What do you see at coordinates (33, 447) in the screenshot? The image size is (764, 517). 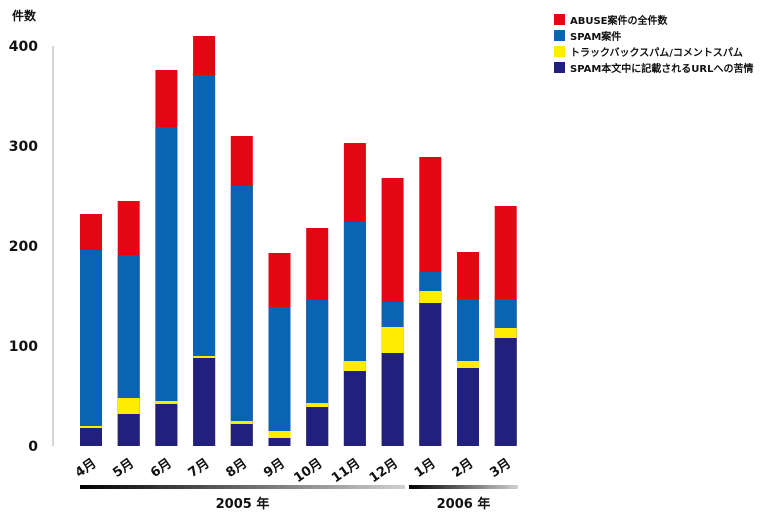 I see `y-tick-label: 0` at bounding box center [33, 447].